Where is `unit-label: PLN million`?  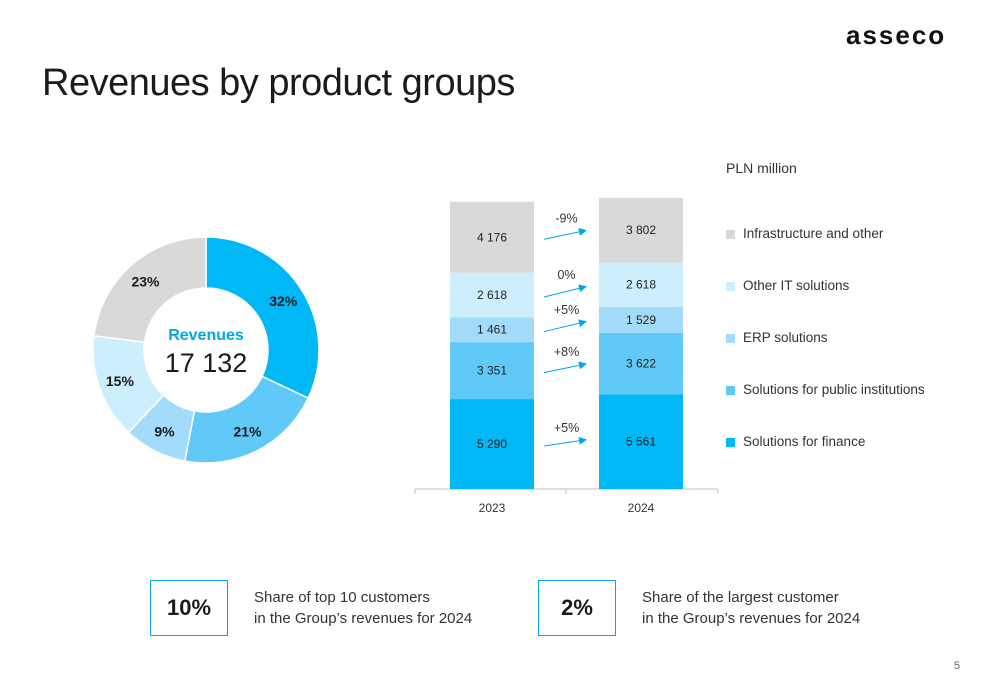
unit-label: PLN million is located at coordinates (761, 168).